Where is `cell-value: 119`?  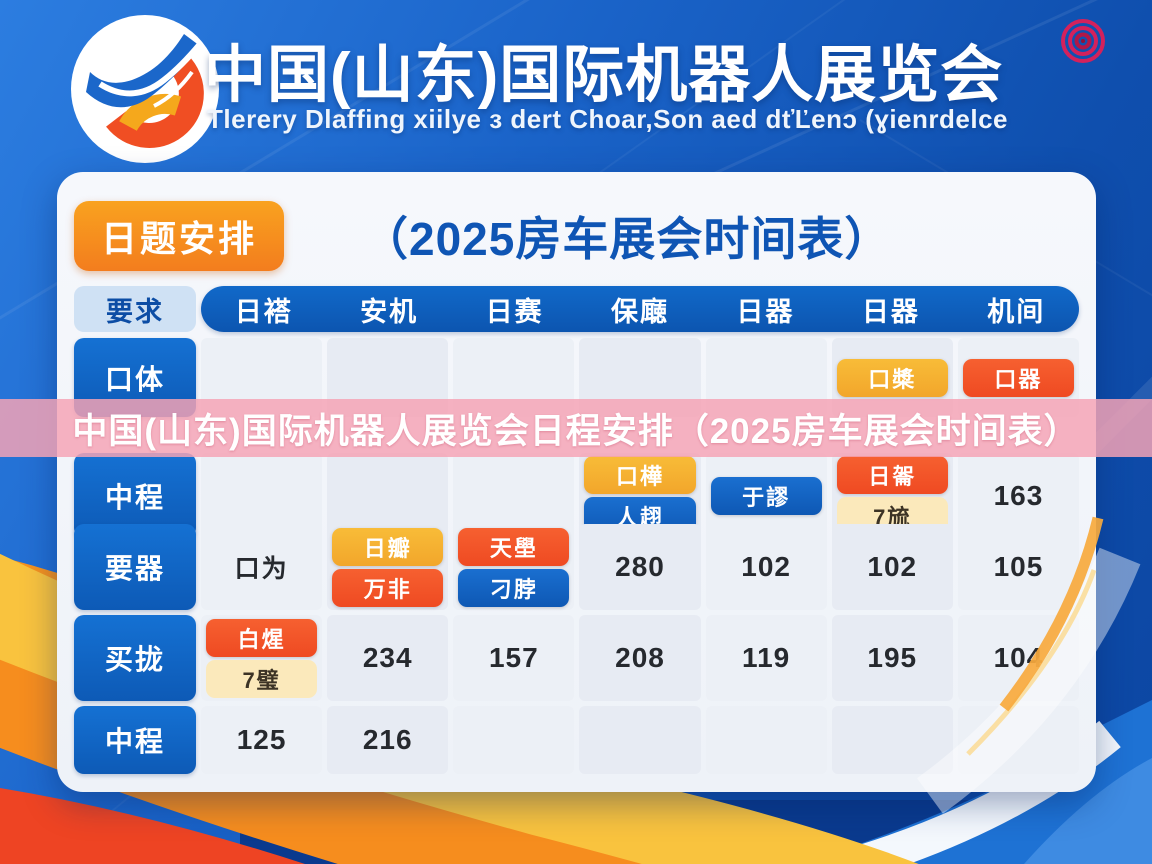
cell-value: 119 is located at coordinates (766, 657).